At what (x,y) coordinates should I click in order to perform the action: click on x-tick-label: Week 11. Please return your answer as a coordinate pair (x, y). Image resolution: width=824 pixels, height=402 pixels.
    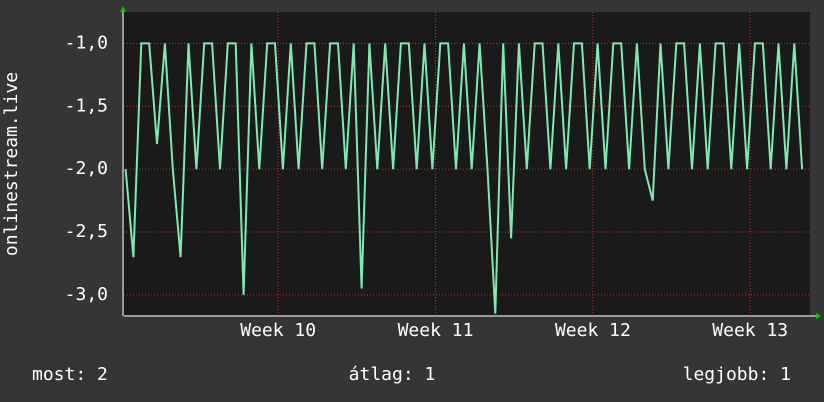
    Looking at the image, I should click on (436, 330).